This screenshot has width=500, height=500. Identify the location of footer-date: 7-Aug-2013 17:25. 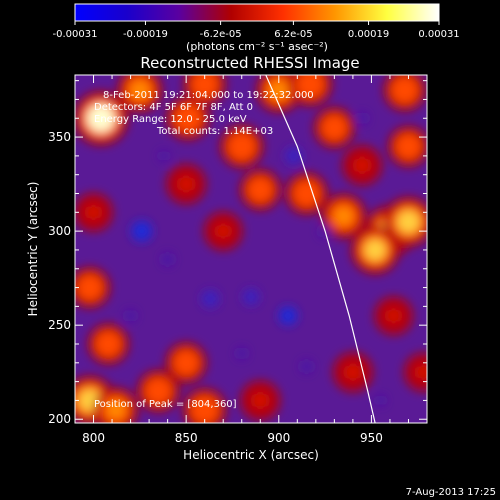
(451, 492).